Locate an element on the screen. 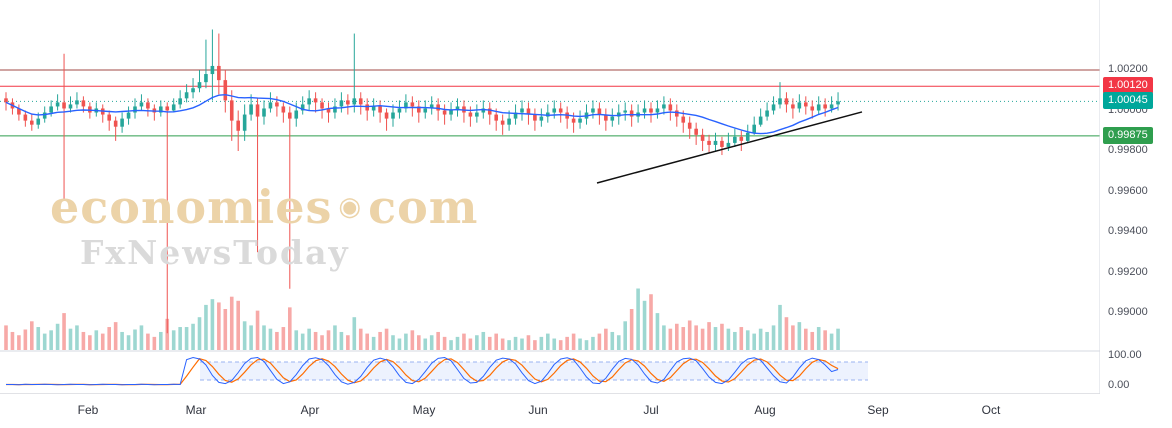  month-label: Oct is located at coordinates (991, 410).